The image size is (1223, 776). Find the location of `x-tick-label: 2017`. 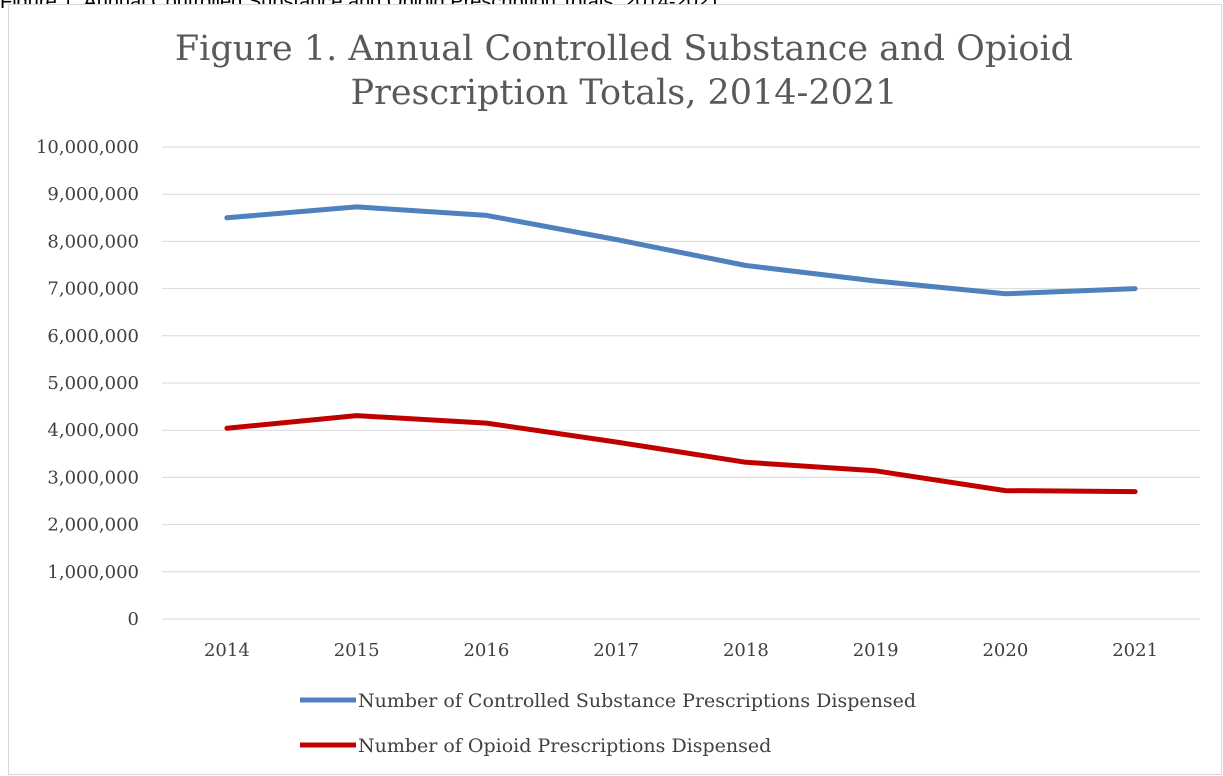

x-tick-label: 2017 is located at coordinates (616, 650).